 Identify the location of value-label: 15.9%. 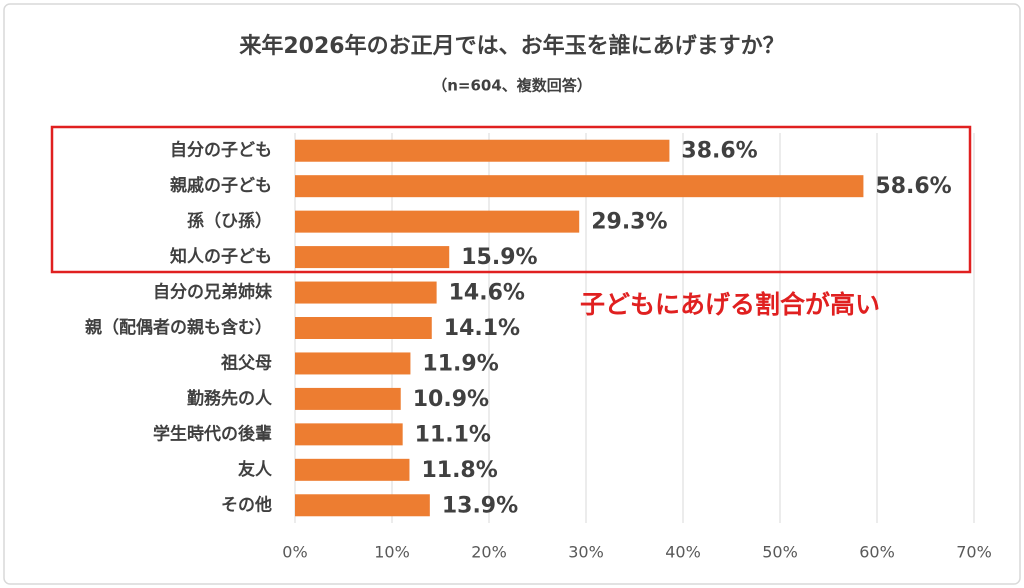
(499, 257).